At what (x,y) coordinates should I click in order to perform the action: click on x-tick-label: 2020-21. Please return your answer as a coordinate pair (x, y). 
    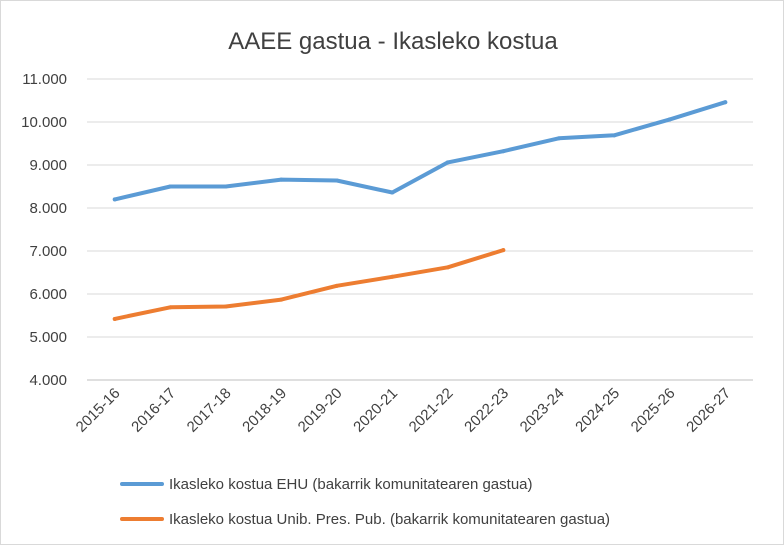
    Looking at the image, I should click on (375, 410).